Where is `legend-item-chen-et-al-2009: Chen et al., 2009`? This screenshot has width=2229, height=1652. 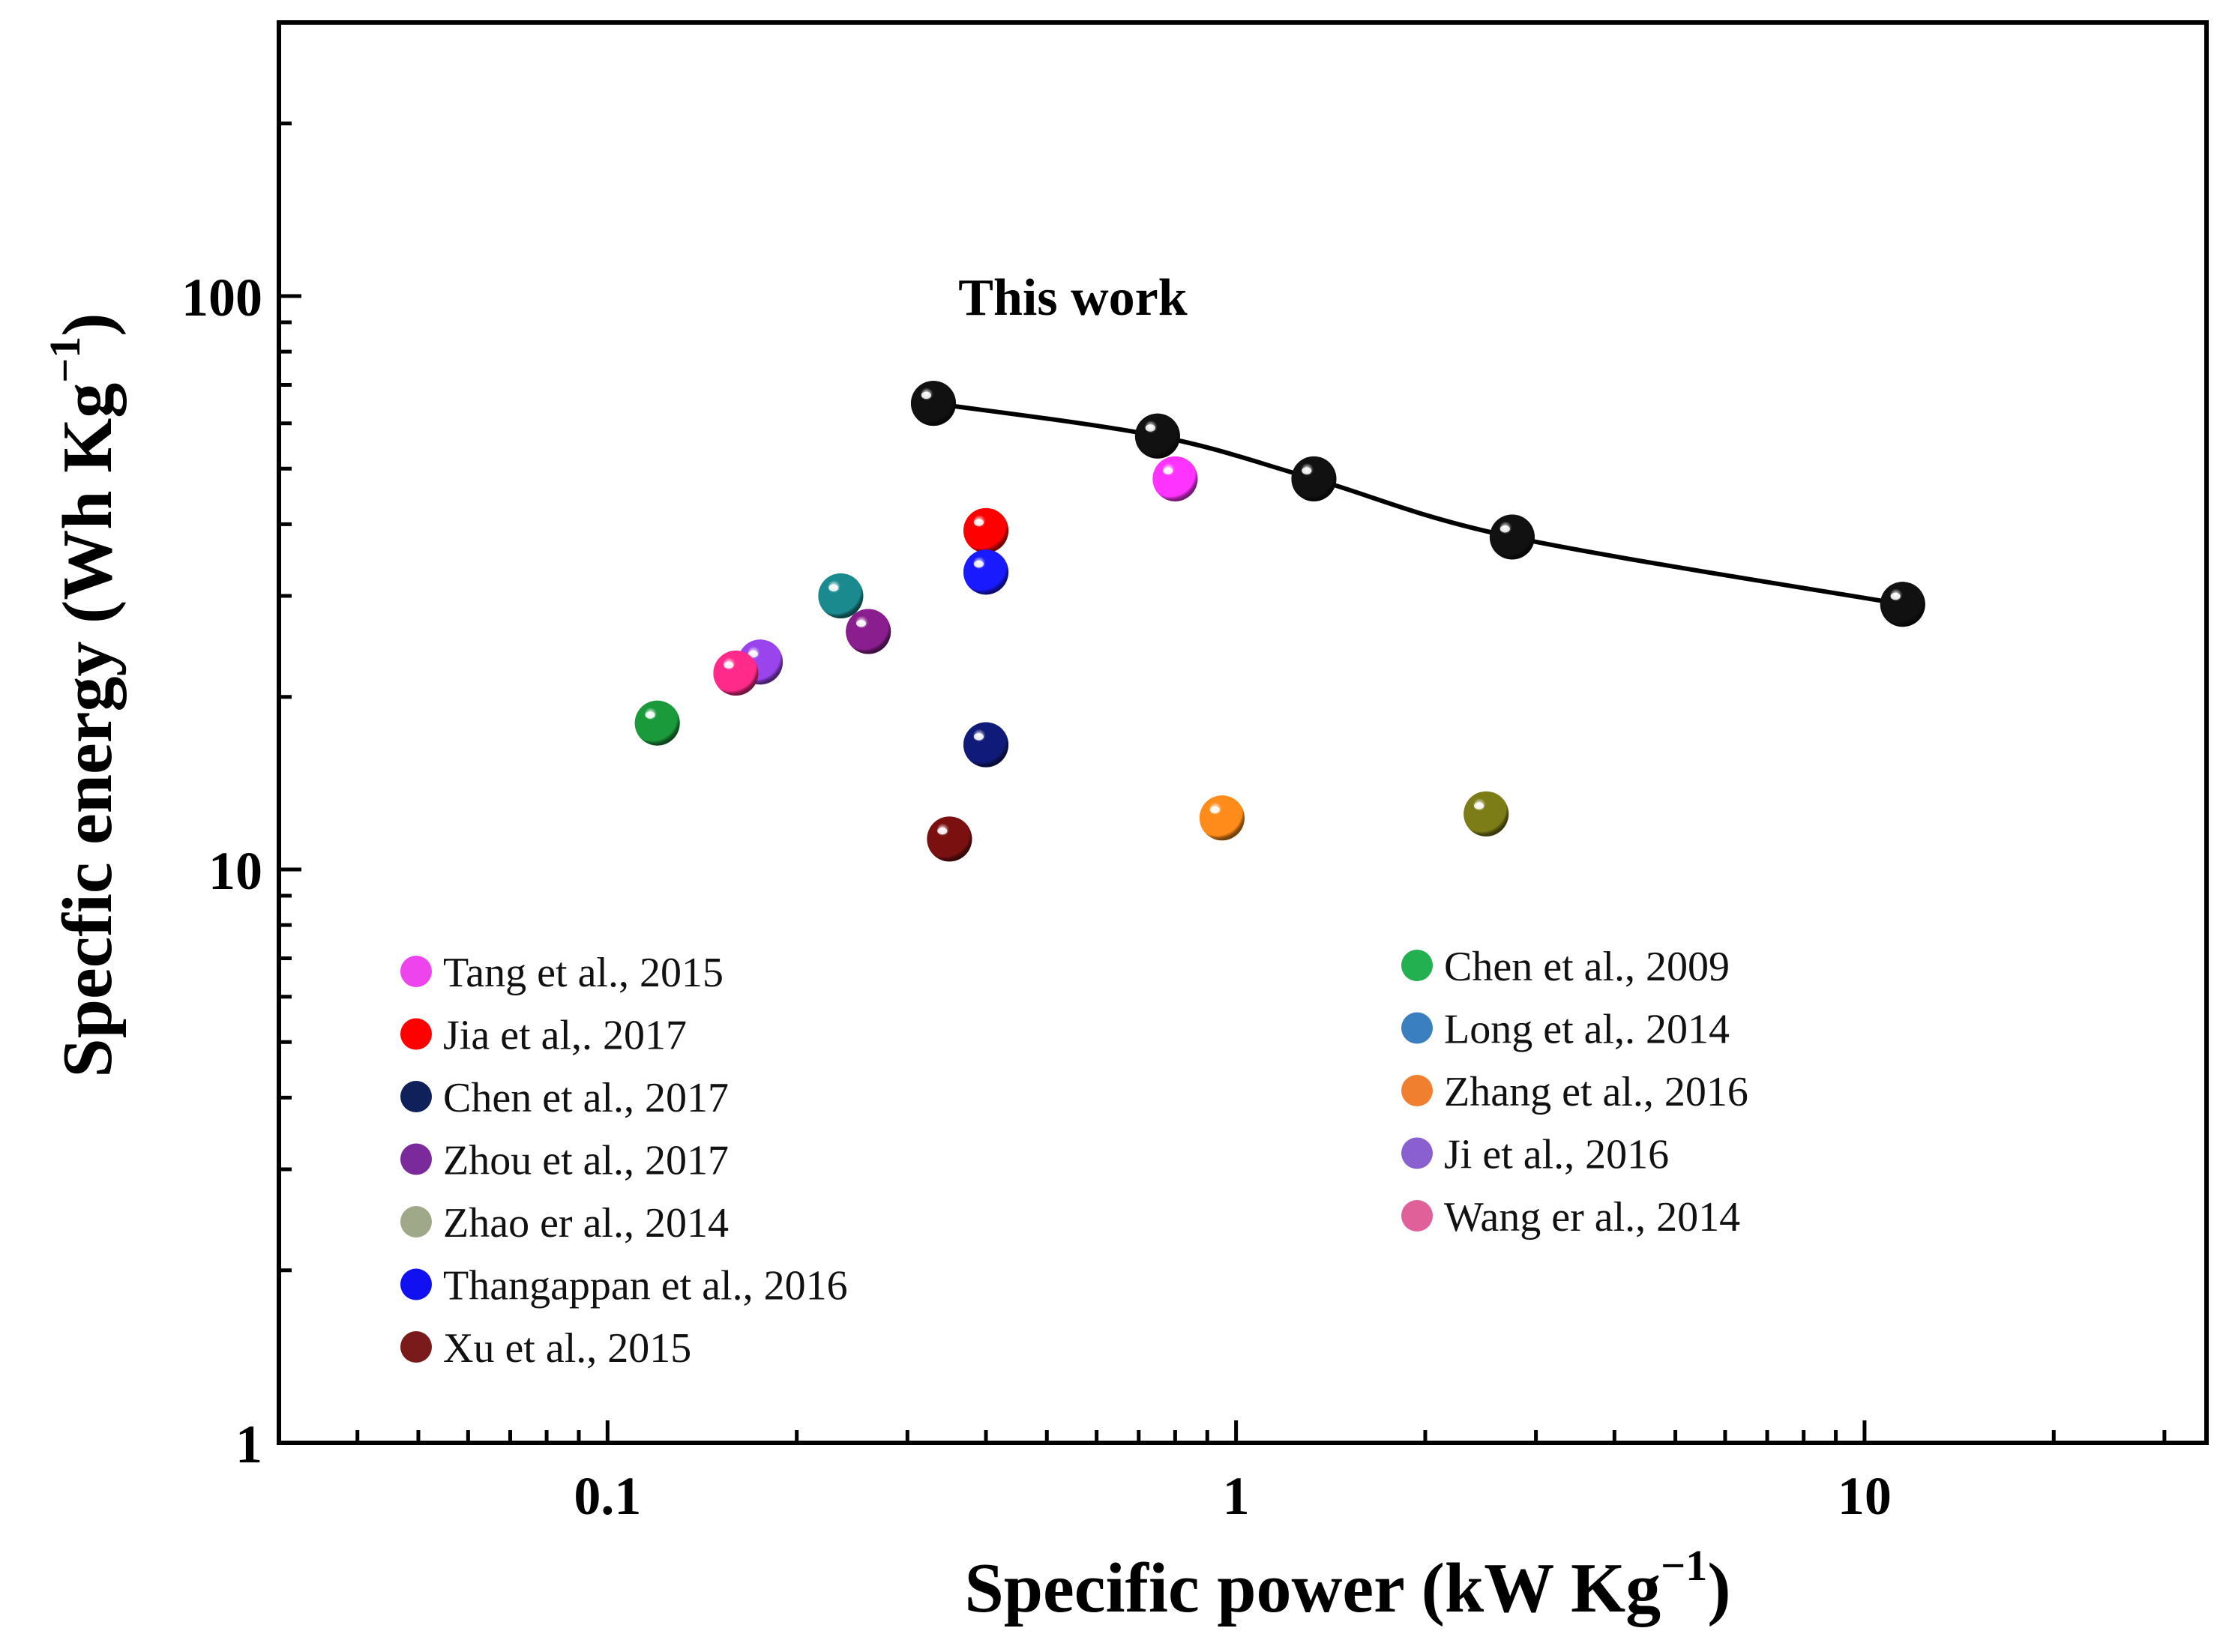 legend-item-chen-et-al-2009: Chen et al., 2009 is located at coordinates (1565, 967).